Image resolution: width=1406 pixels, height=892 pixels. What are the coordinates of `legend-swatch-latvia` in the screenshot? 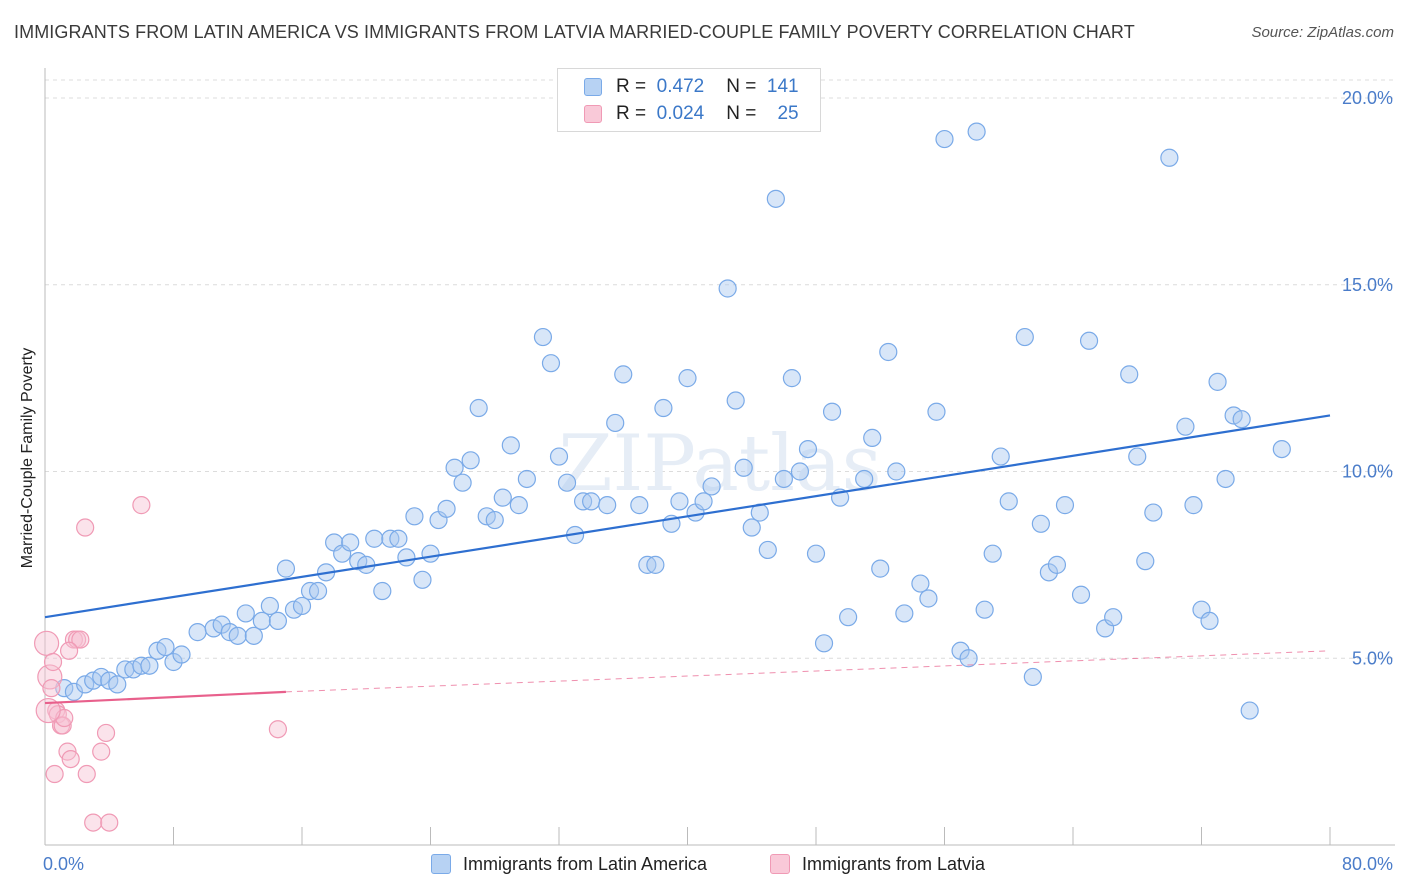 It's located at (593, 114).